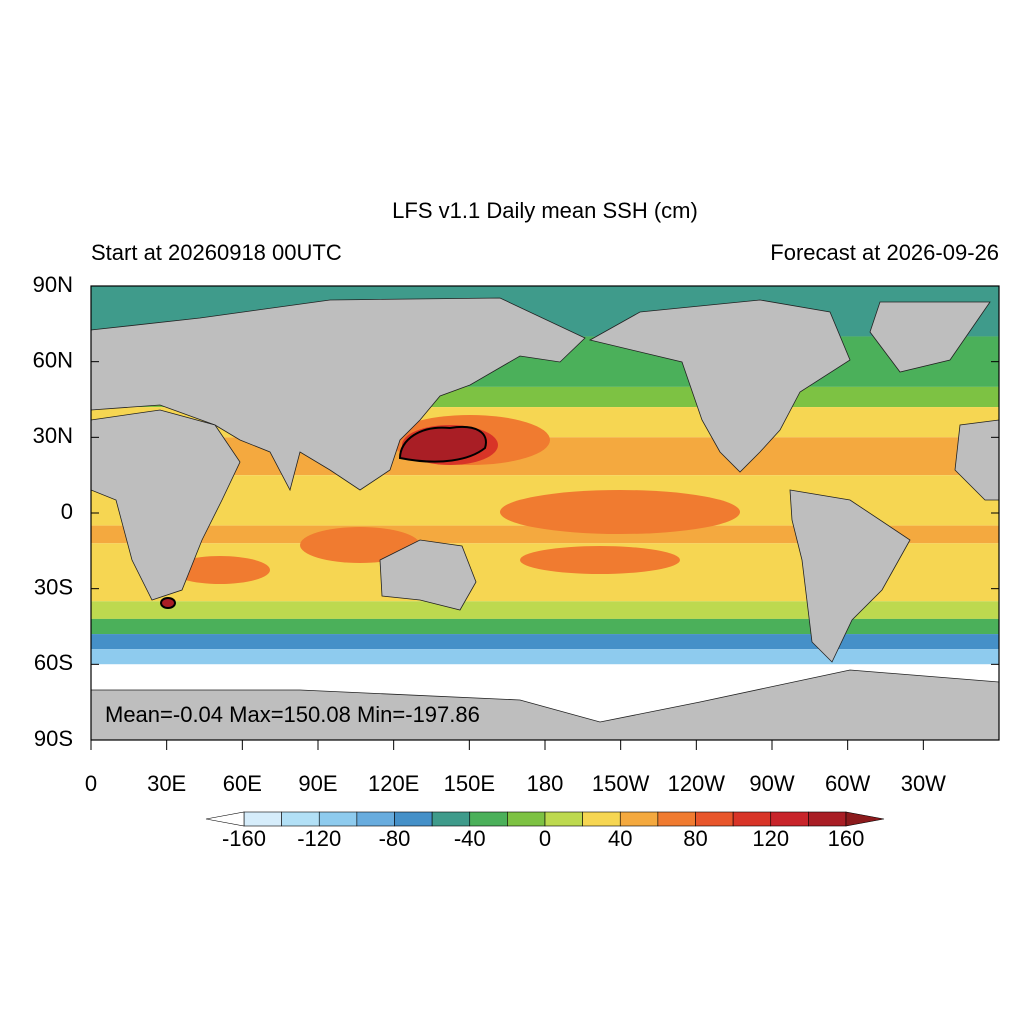 This screenshot has width=1024, height=1029. I want to click on subtitle-left: Start at 20260918 00UTC, so click(216, 252).